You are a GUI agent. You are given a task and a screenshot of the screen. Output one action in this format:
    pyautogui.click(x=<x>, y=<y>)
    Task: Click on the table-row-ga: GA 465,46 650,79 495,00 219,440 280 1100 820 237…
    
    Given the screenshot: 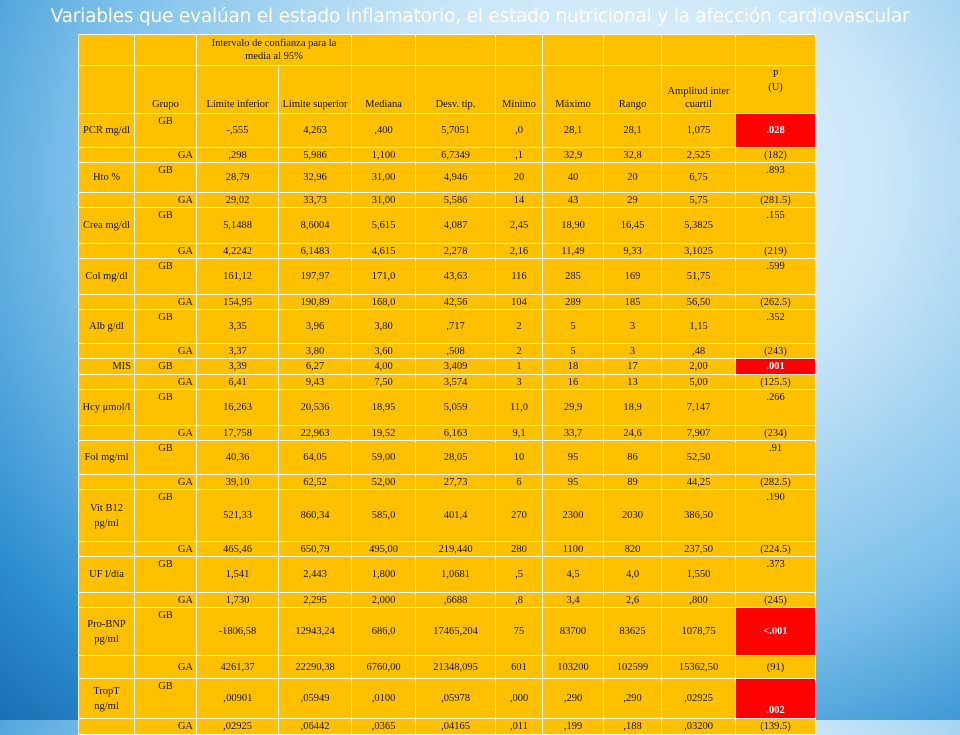 What is the action you would take?
    pyautogui.click(x=447, y=549)
    